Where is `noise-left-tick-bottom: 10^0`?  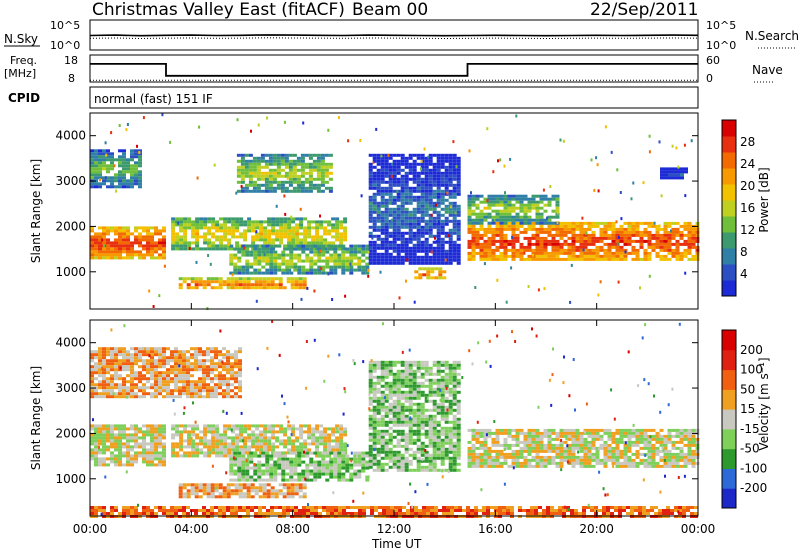 noise-left-tick-bottom: 10^0 is located at coordinates (65, 45).